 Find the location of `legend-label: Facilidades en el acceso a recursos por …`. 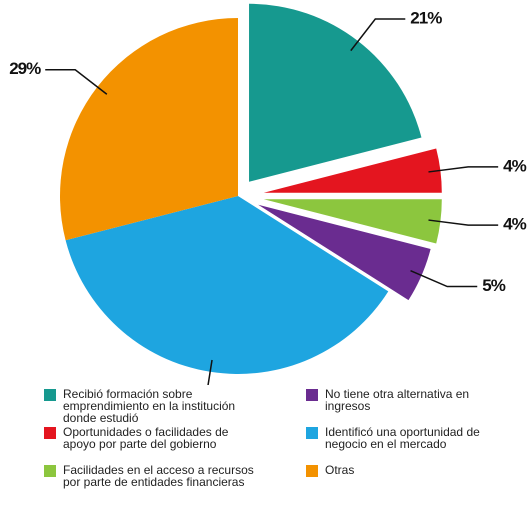

legend-label: Facilidades en el acceso a recursos por … is located at coordinates (158, 476).